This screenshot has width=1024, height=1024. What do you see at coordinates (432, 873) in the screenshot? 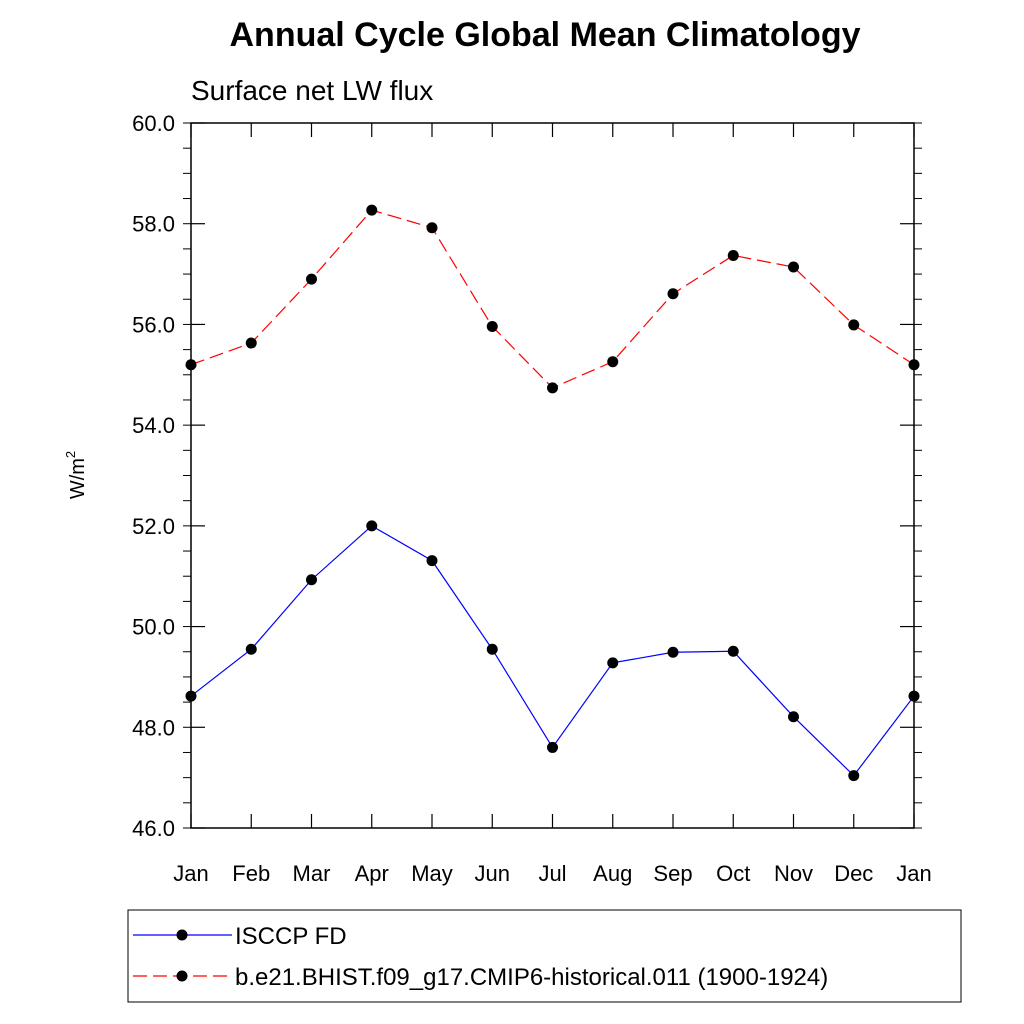
I see `x-tick-label: May` at bounding box center [432, 873].